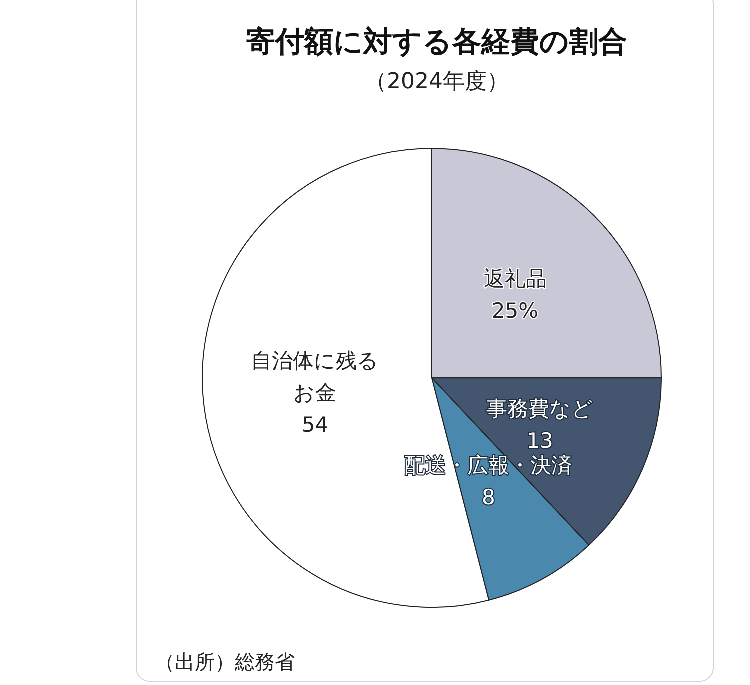  What do you see at coordinates (489, 497) in the screenshot?
I see `data-label: 8` at bounding box center [489, 497].